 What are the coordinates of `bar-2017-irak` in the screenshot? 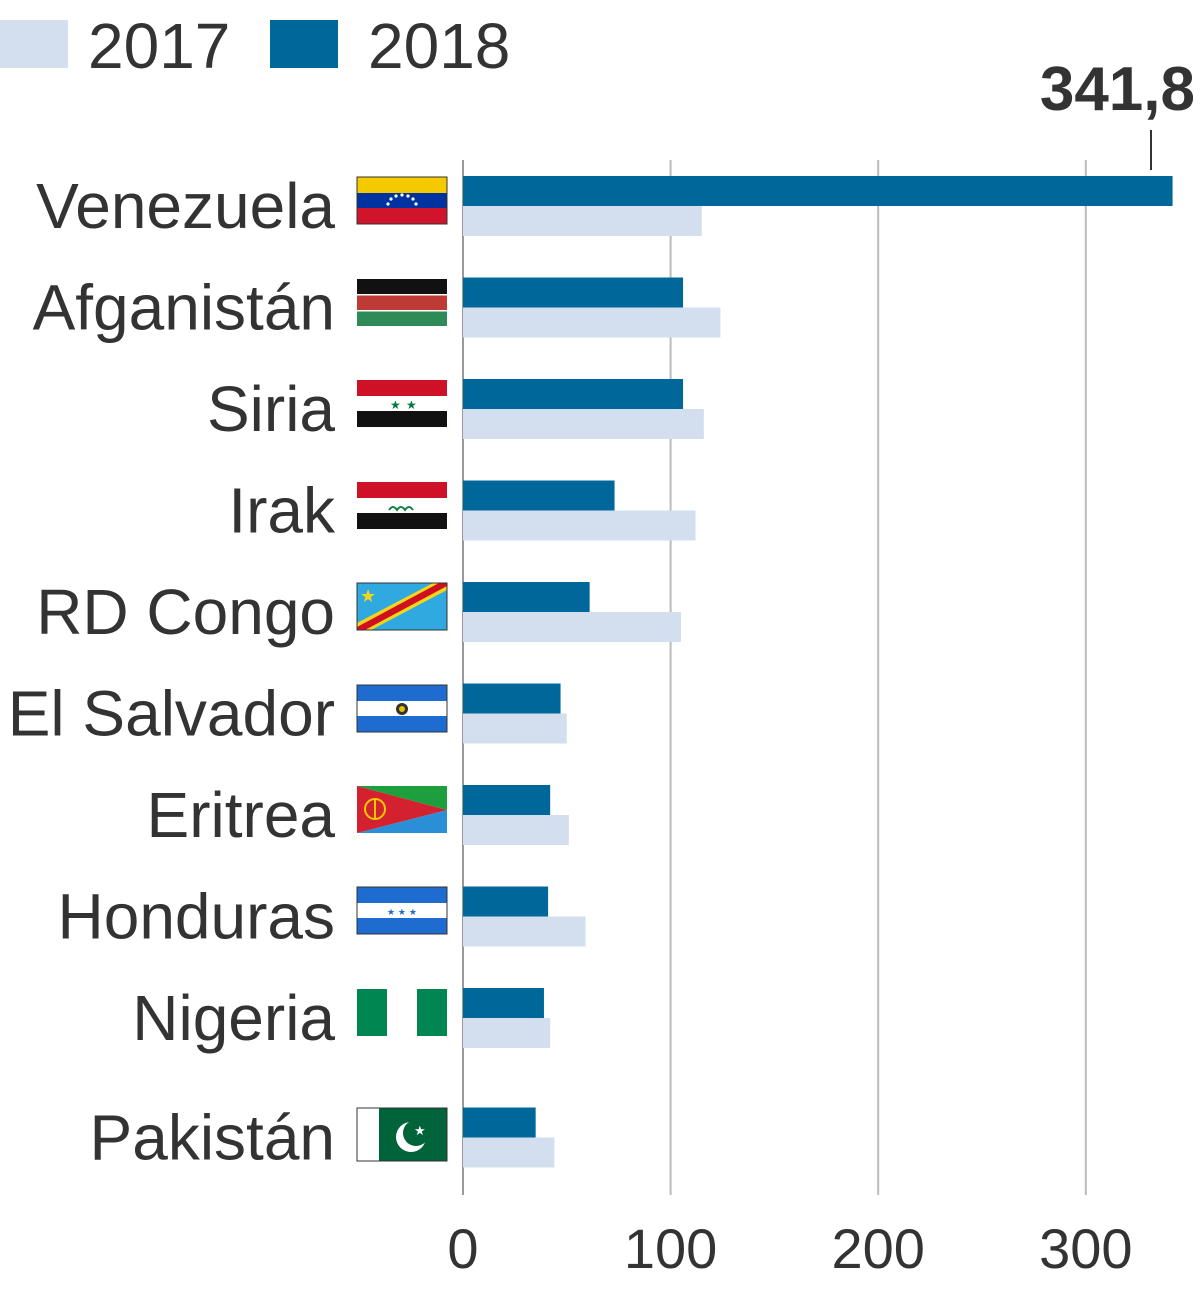 It's located at (579, 525).